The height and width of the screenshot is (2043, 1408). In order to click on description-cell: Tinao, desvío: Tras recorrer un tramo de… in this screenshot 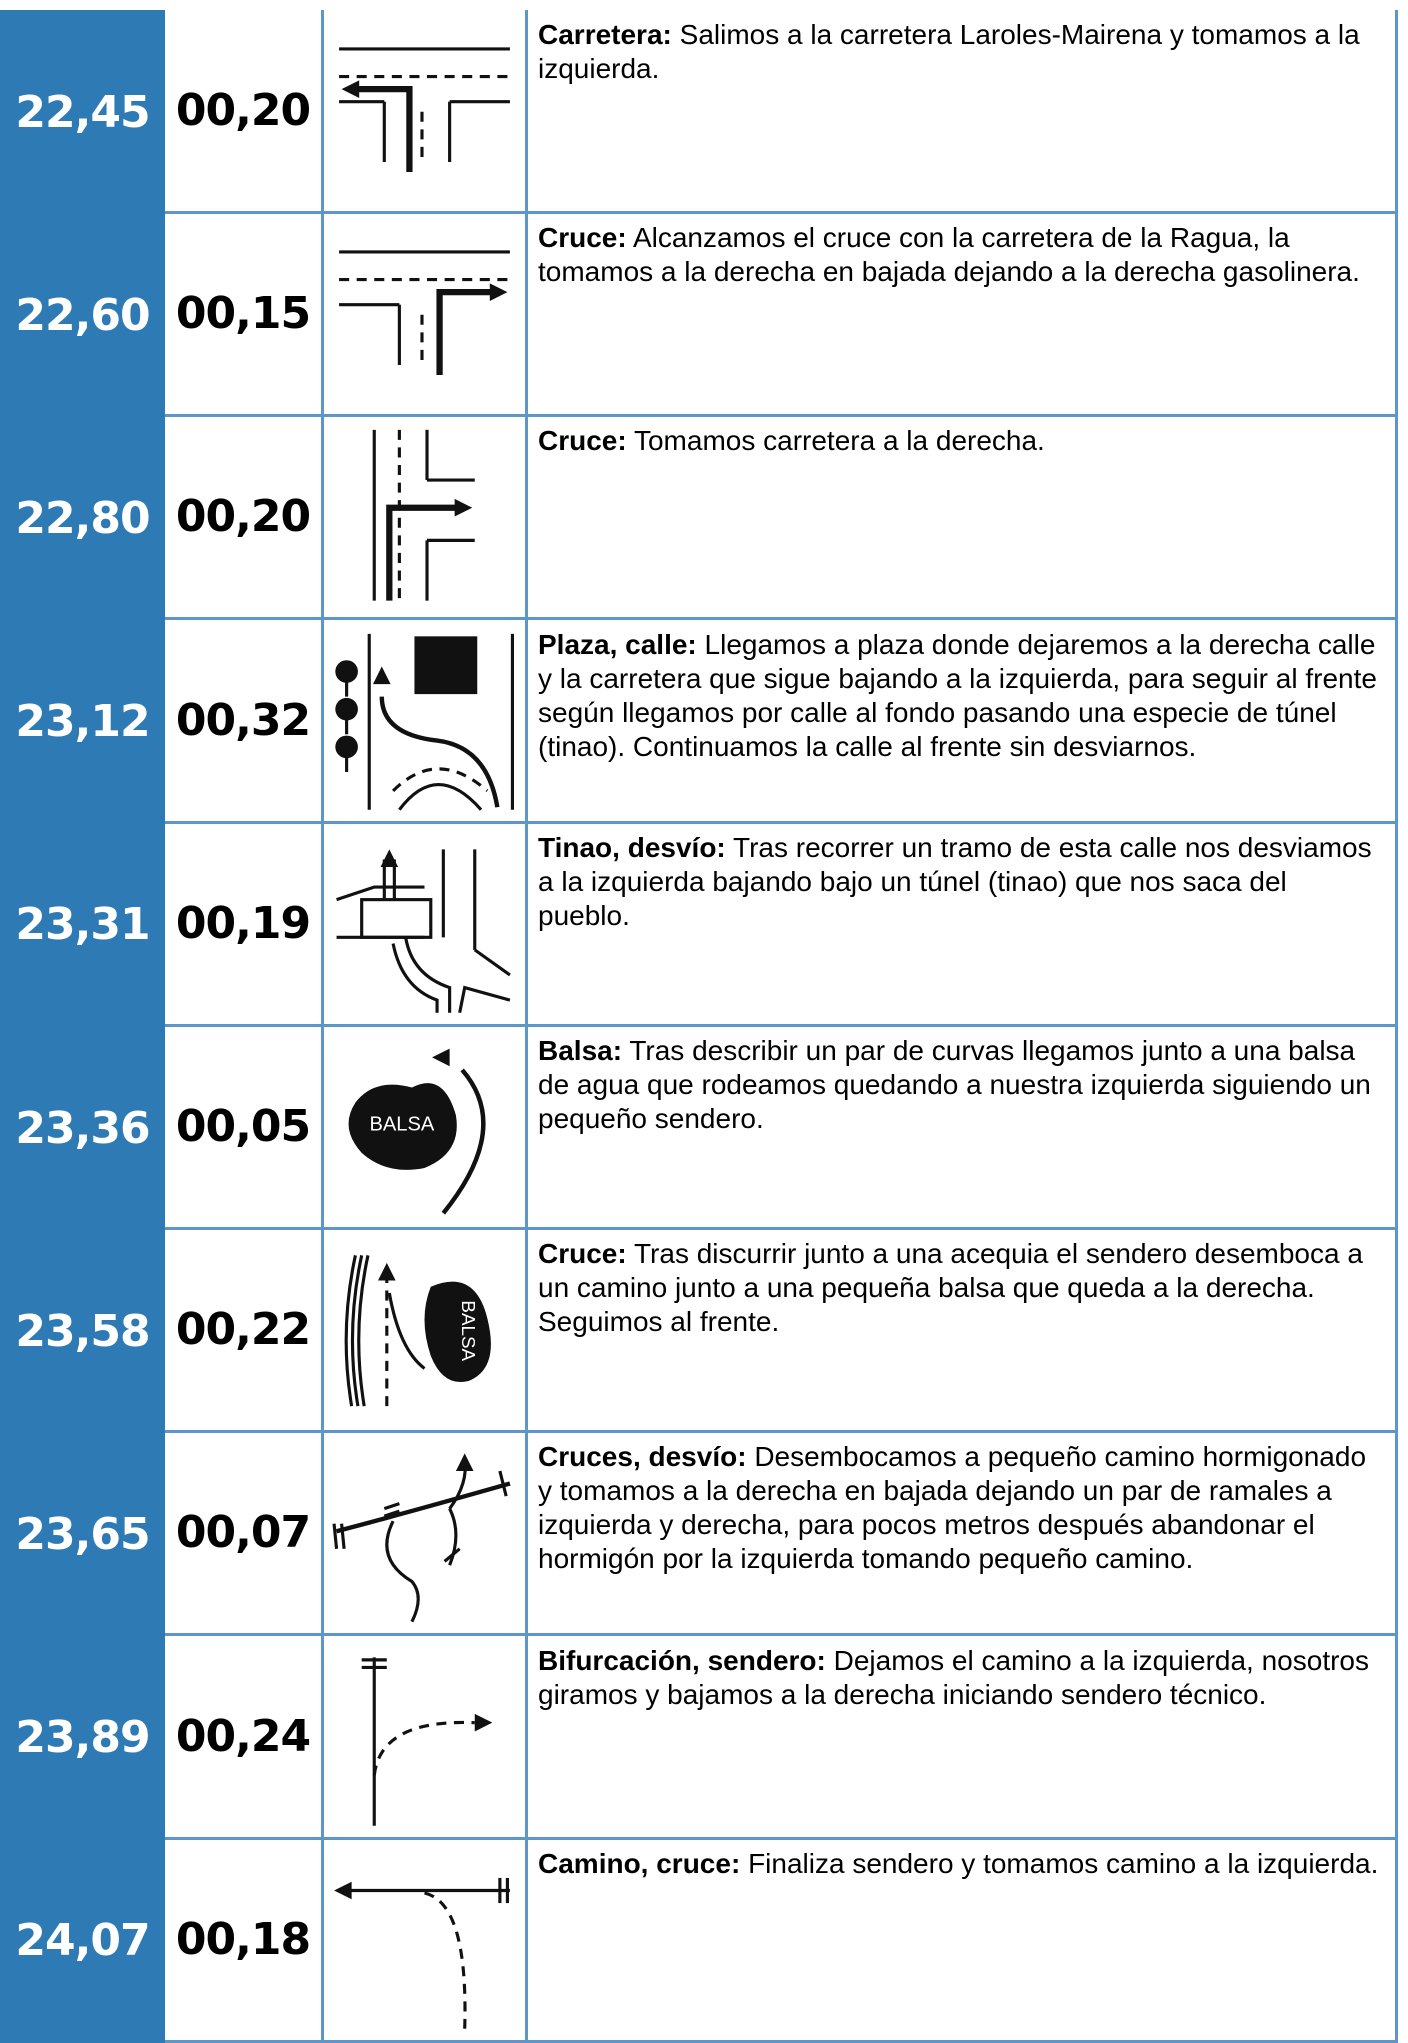, I will do `click(963, 924)`.